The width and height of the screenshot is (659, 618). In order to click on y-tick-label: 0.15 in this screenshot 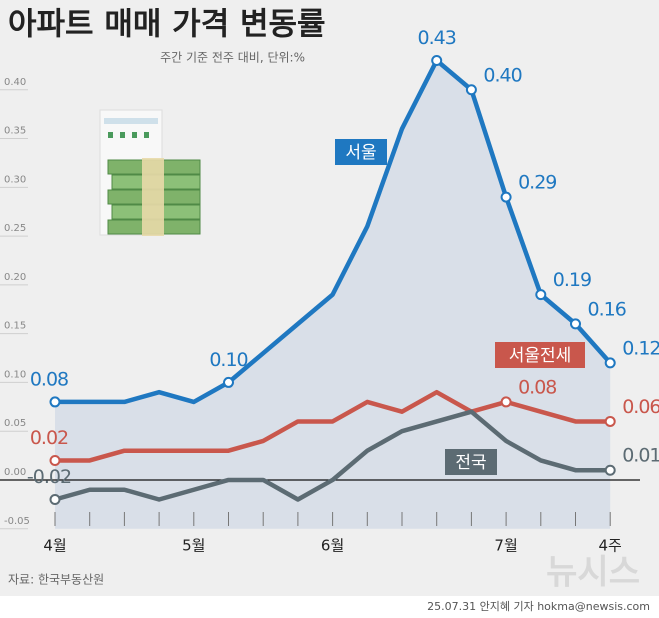, I will do `click(15, 326)`.